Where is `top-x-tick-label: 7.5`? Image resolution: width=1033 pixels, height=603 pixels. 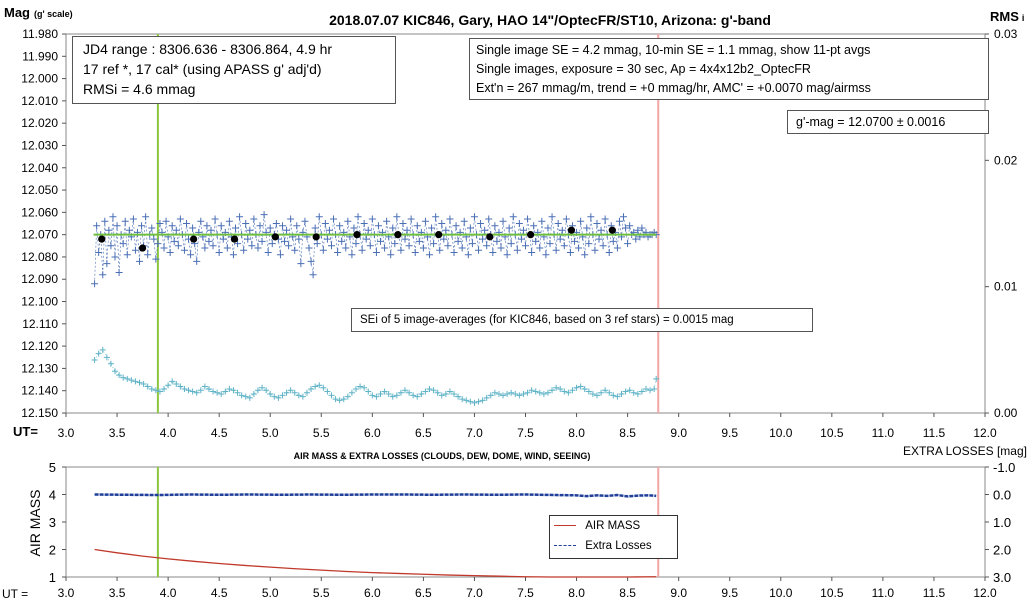 top-x-tick-label: 7.5 is located at coordinates (525, 433).